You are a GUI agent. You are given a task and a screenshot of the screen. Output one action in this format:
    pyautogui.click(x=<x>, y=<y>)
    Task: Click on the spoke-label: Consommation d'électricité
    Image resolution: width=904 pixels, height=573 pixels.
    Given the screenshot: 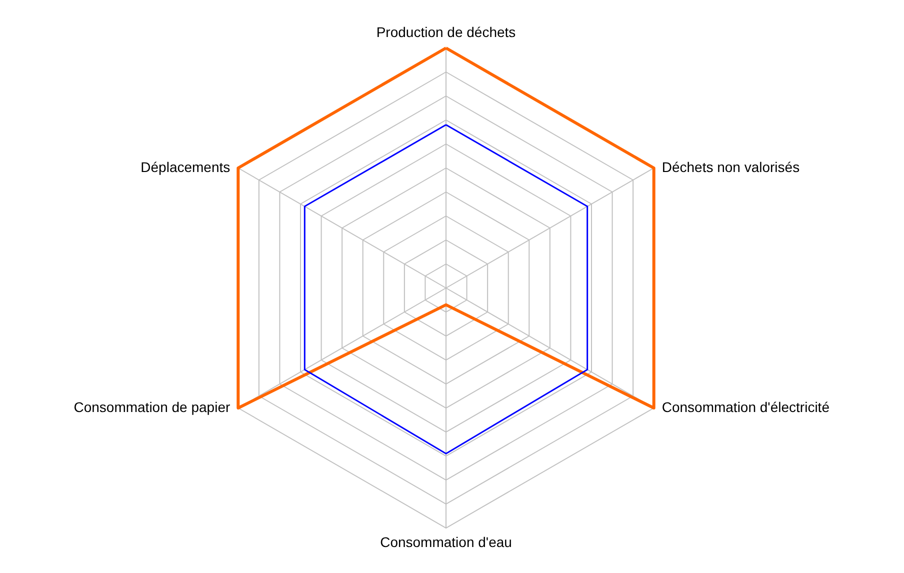 What is the action you would take?
    pyautogui.click(x=746, y=407)
    